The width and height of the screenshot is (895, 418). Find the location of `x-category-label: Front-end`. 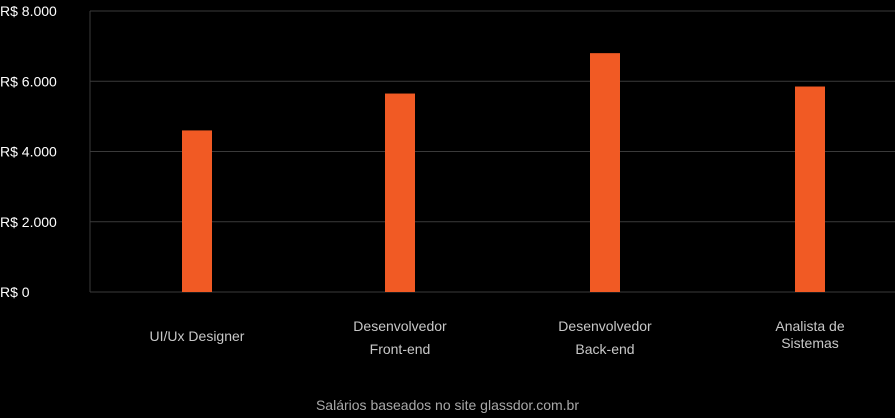

x-category-label: Front-end is located at coordinates (400, 349).